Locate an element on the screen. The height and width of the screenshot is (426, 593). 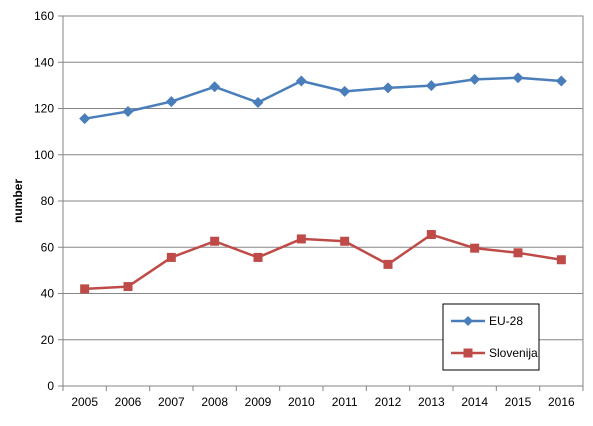
x-tick-label: 2016 is located at coordinates (561, 402).